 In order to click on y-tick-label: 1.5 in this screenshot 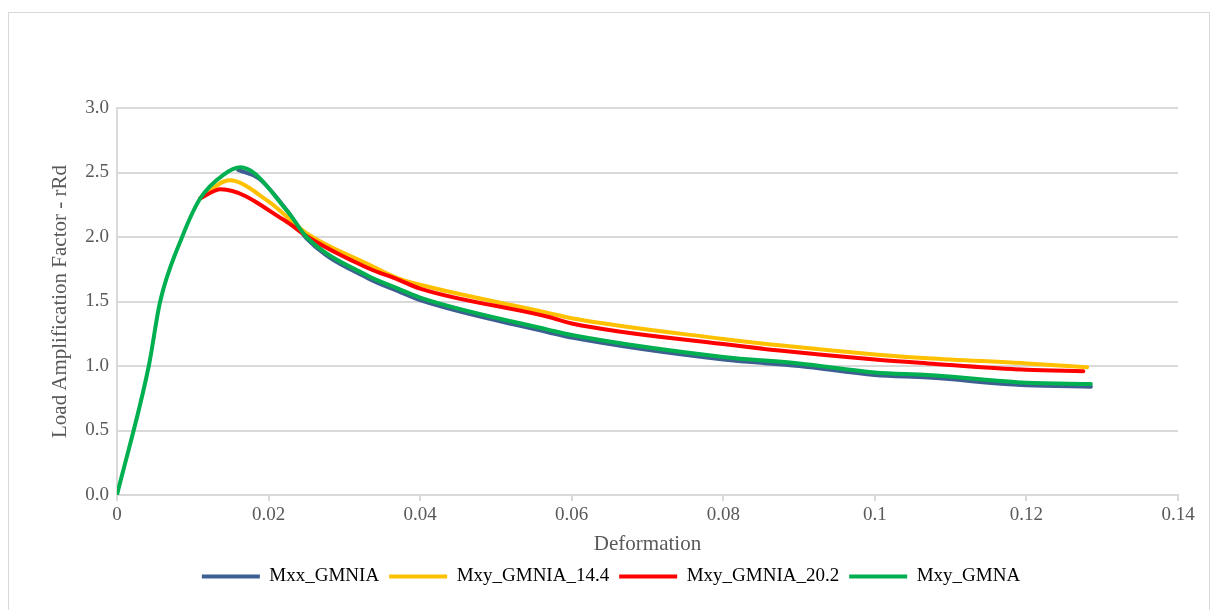, I will do `click(97, 300)`.